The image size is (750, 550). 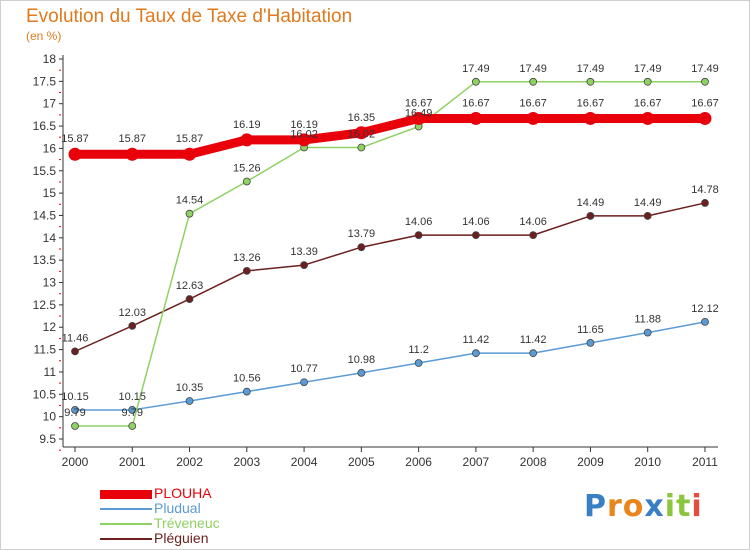 What do you see at coordinates (45, 81) in the screenshot?
I see `y-tick-label: 17.5` at bounding box center [45, 81].